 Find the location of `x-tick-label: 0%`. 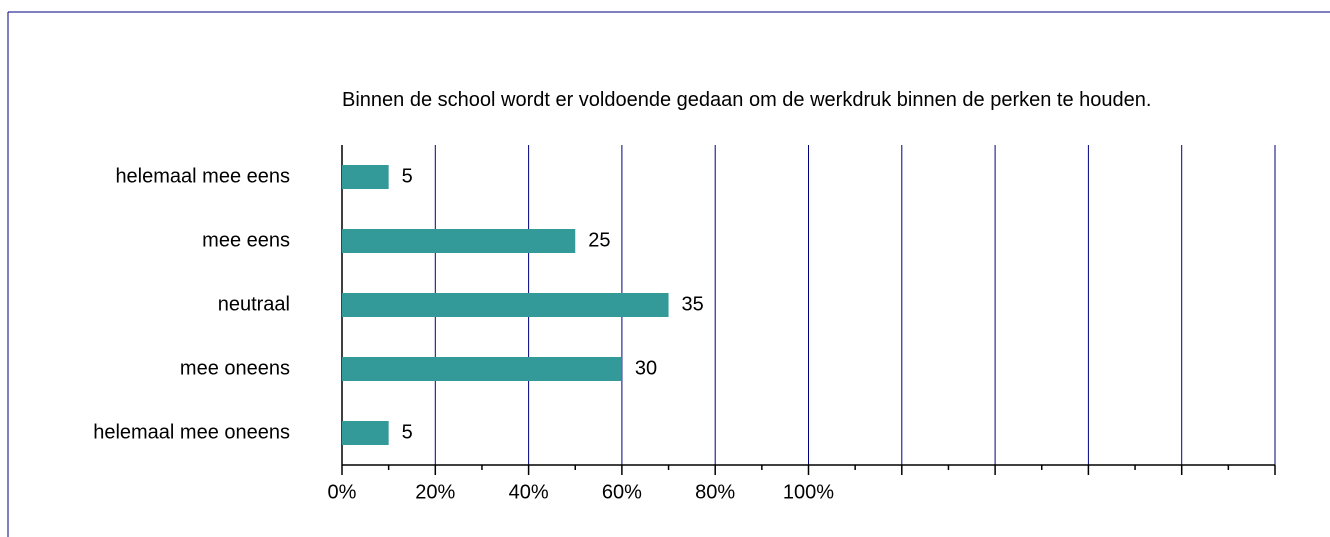

x-tick-label: 0% is located at coordinates (342, 492).